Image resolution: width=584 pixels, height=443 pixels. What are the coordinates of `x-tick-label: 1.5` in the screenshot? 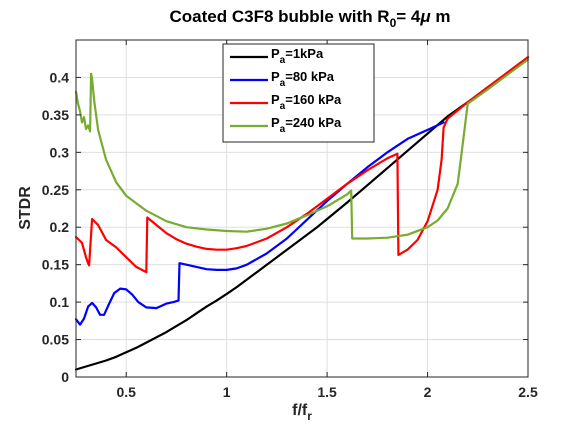 It's located at (327, 392).